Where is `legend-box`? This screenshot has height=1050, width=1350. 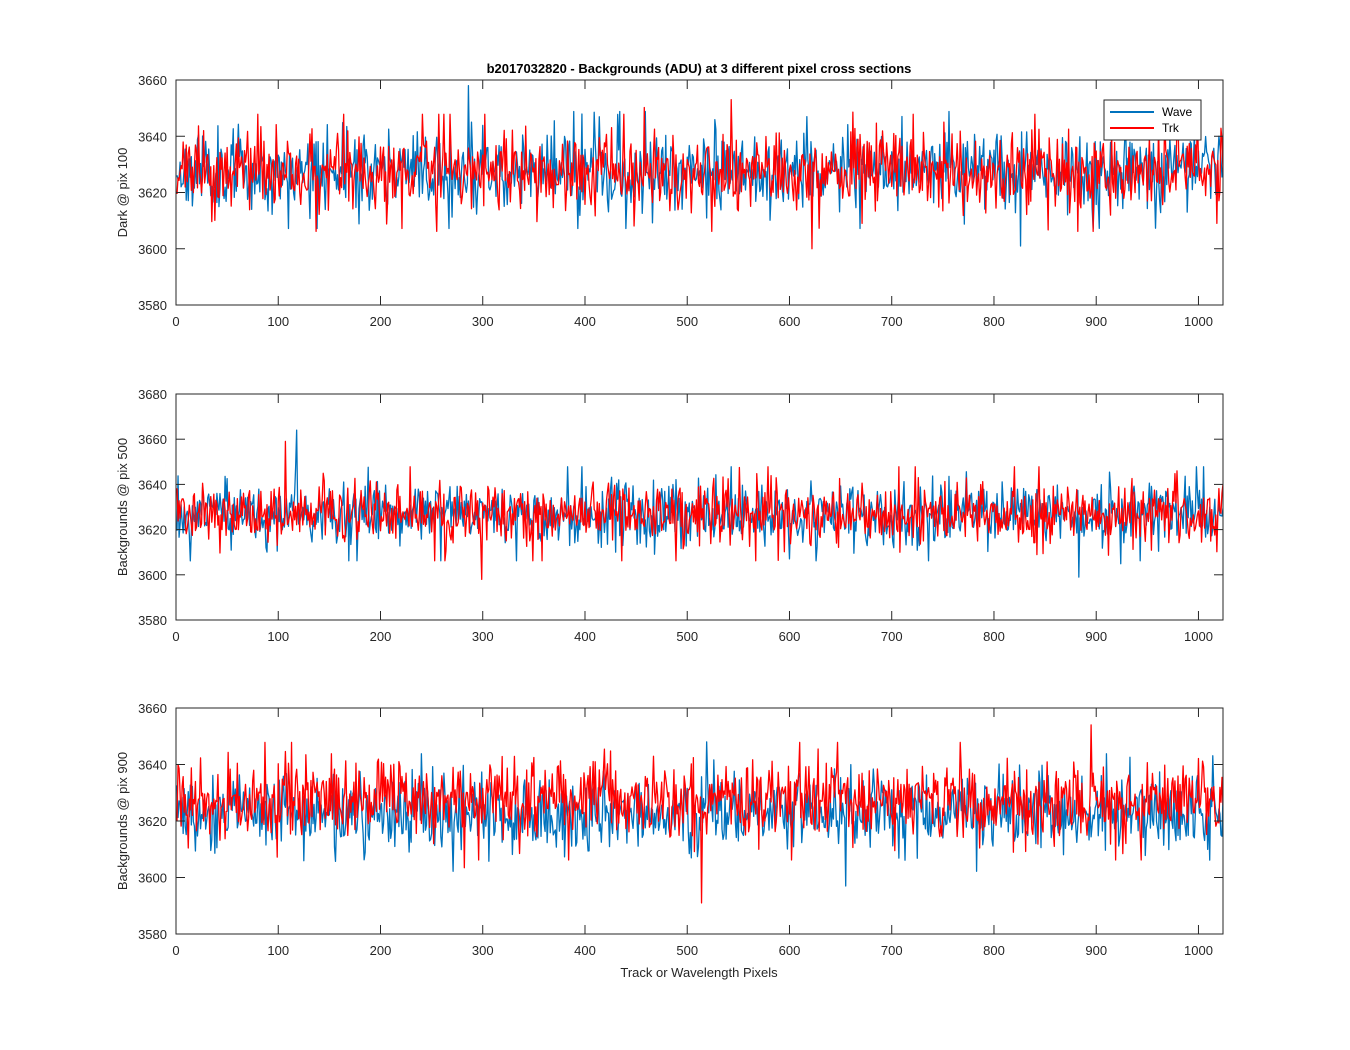 legend-box is located at coordinates (1152, 120).